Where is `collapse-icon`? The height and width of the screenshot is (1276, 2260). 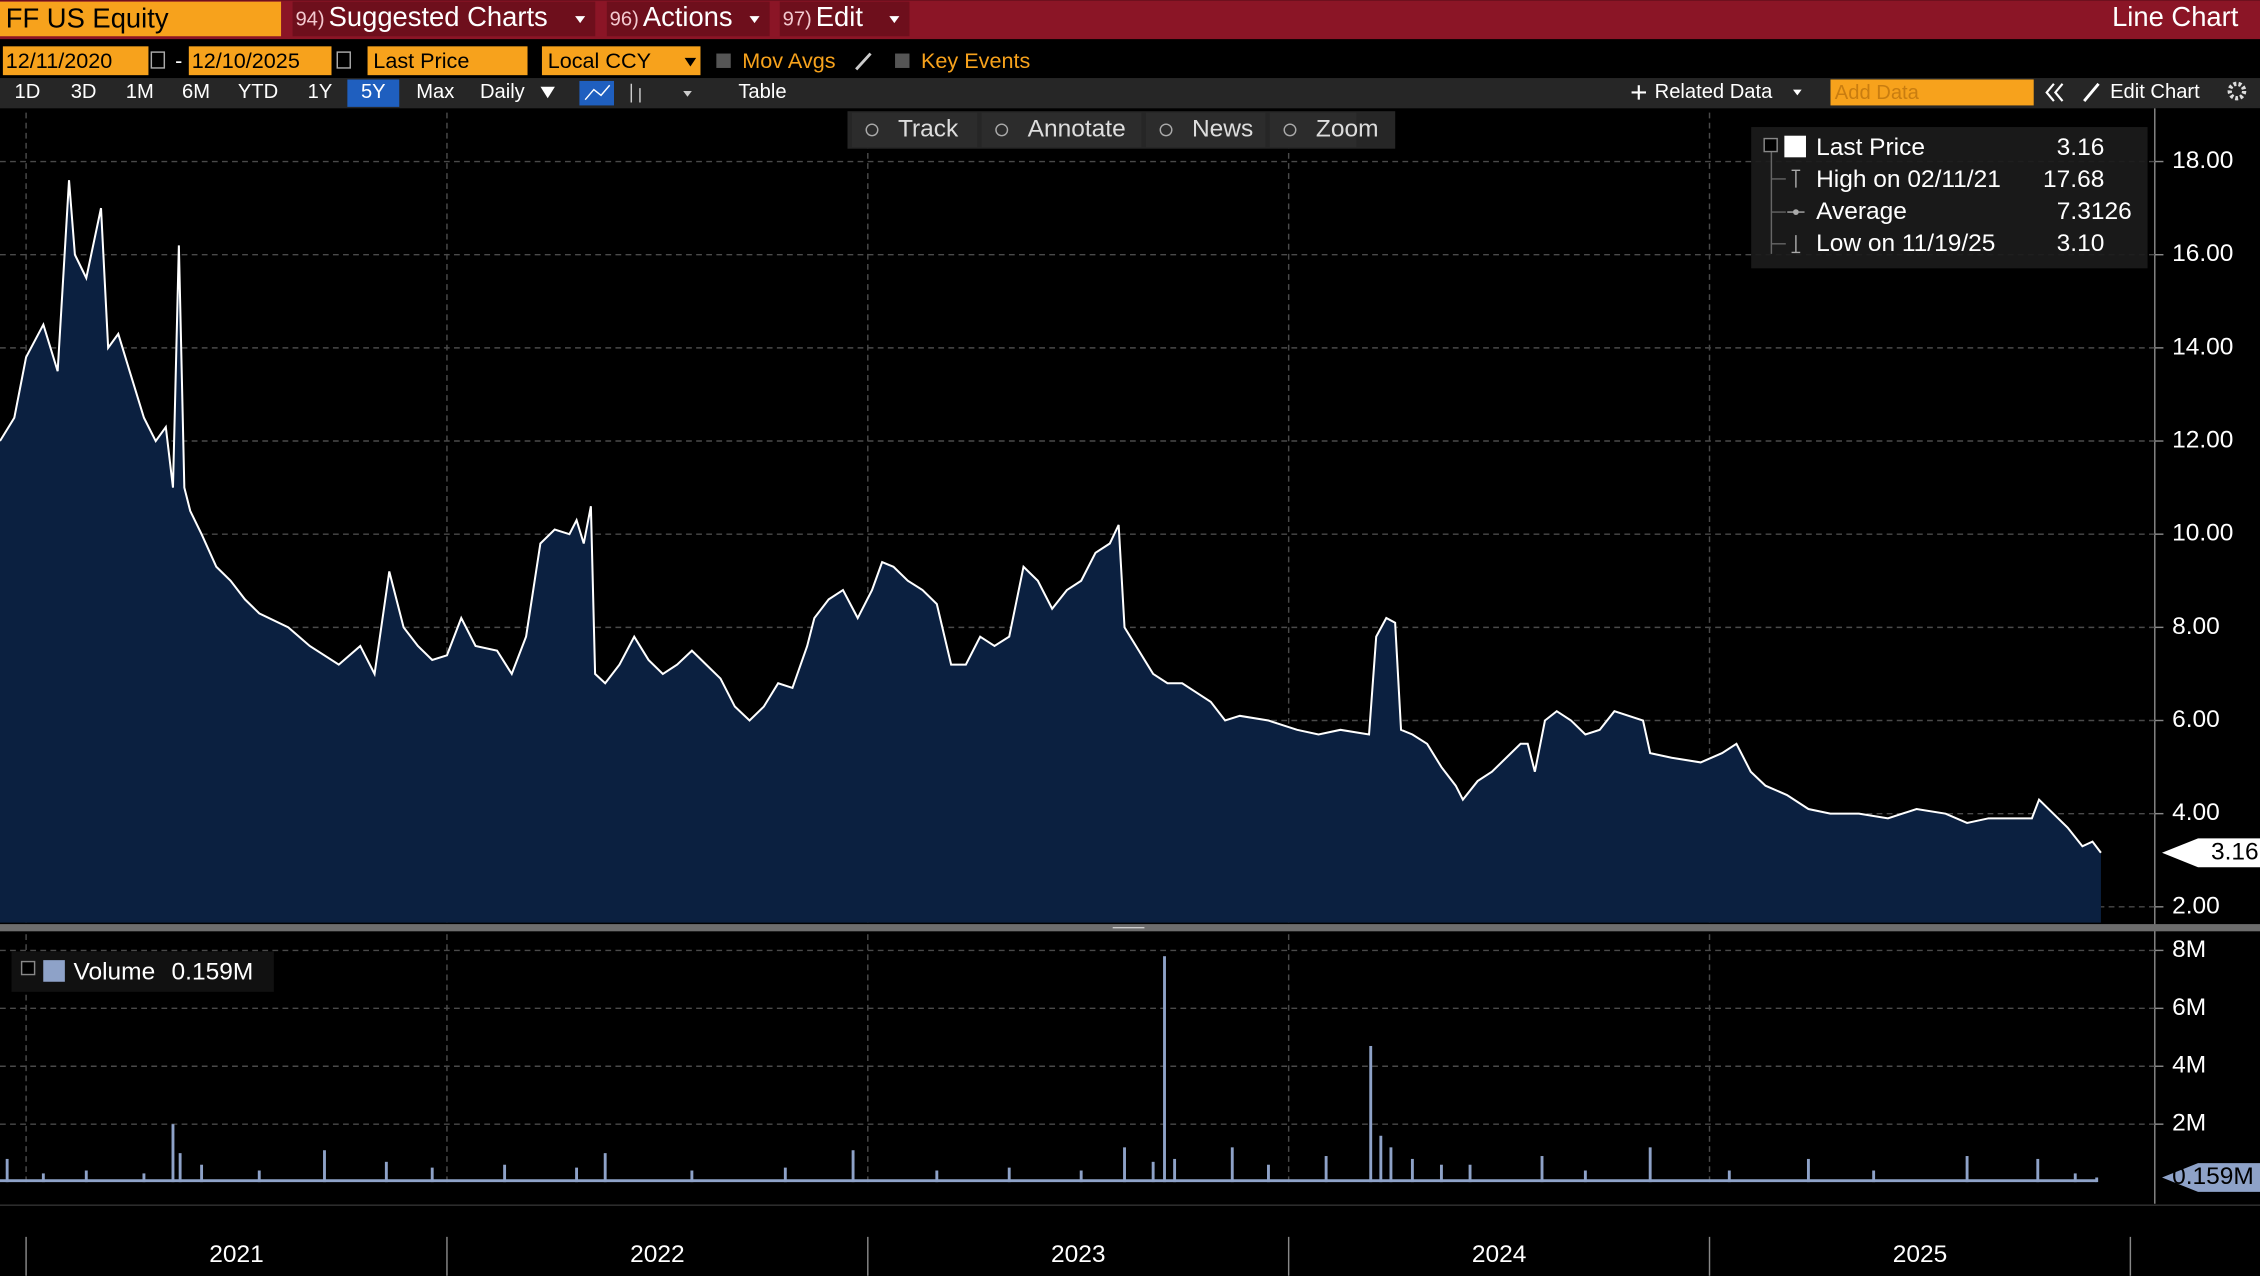
collapse-icon is located at coordinates (2054, 92).